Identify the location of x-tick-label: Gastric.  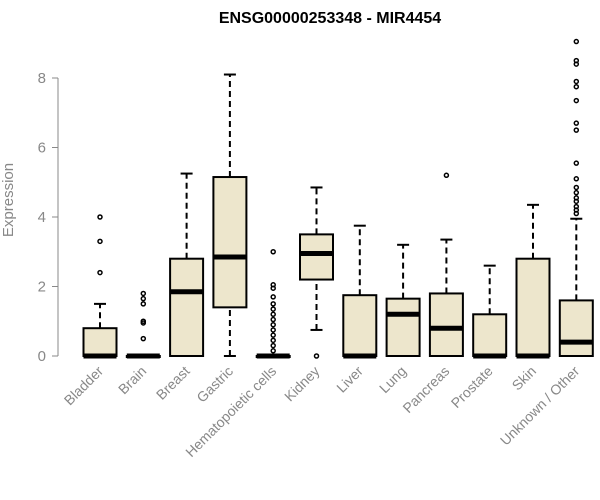
(214, 384).